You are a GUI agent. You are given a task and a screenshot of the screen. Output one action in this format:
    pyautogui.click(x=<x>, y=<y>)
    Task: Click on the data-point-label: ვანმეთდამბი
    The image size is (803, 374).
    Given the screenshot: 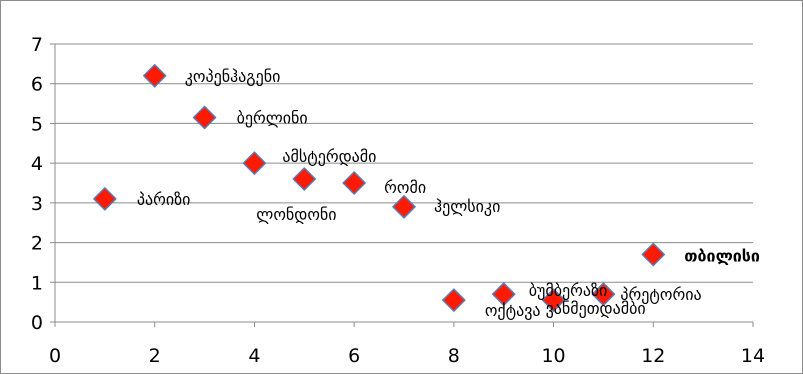 What is the action you would take?
    pyautogui.click(x=596, y=308)
    